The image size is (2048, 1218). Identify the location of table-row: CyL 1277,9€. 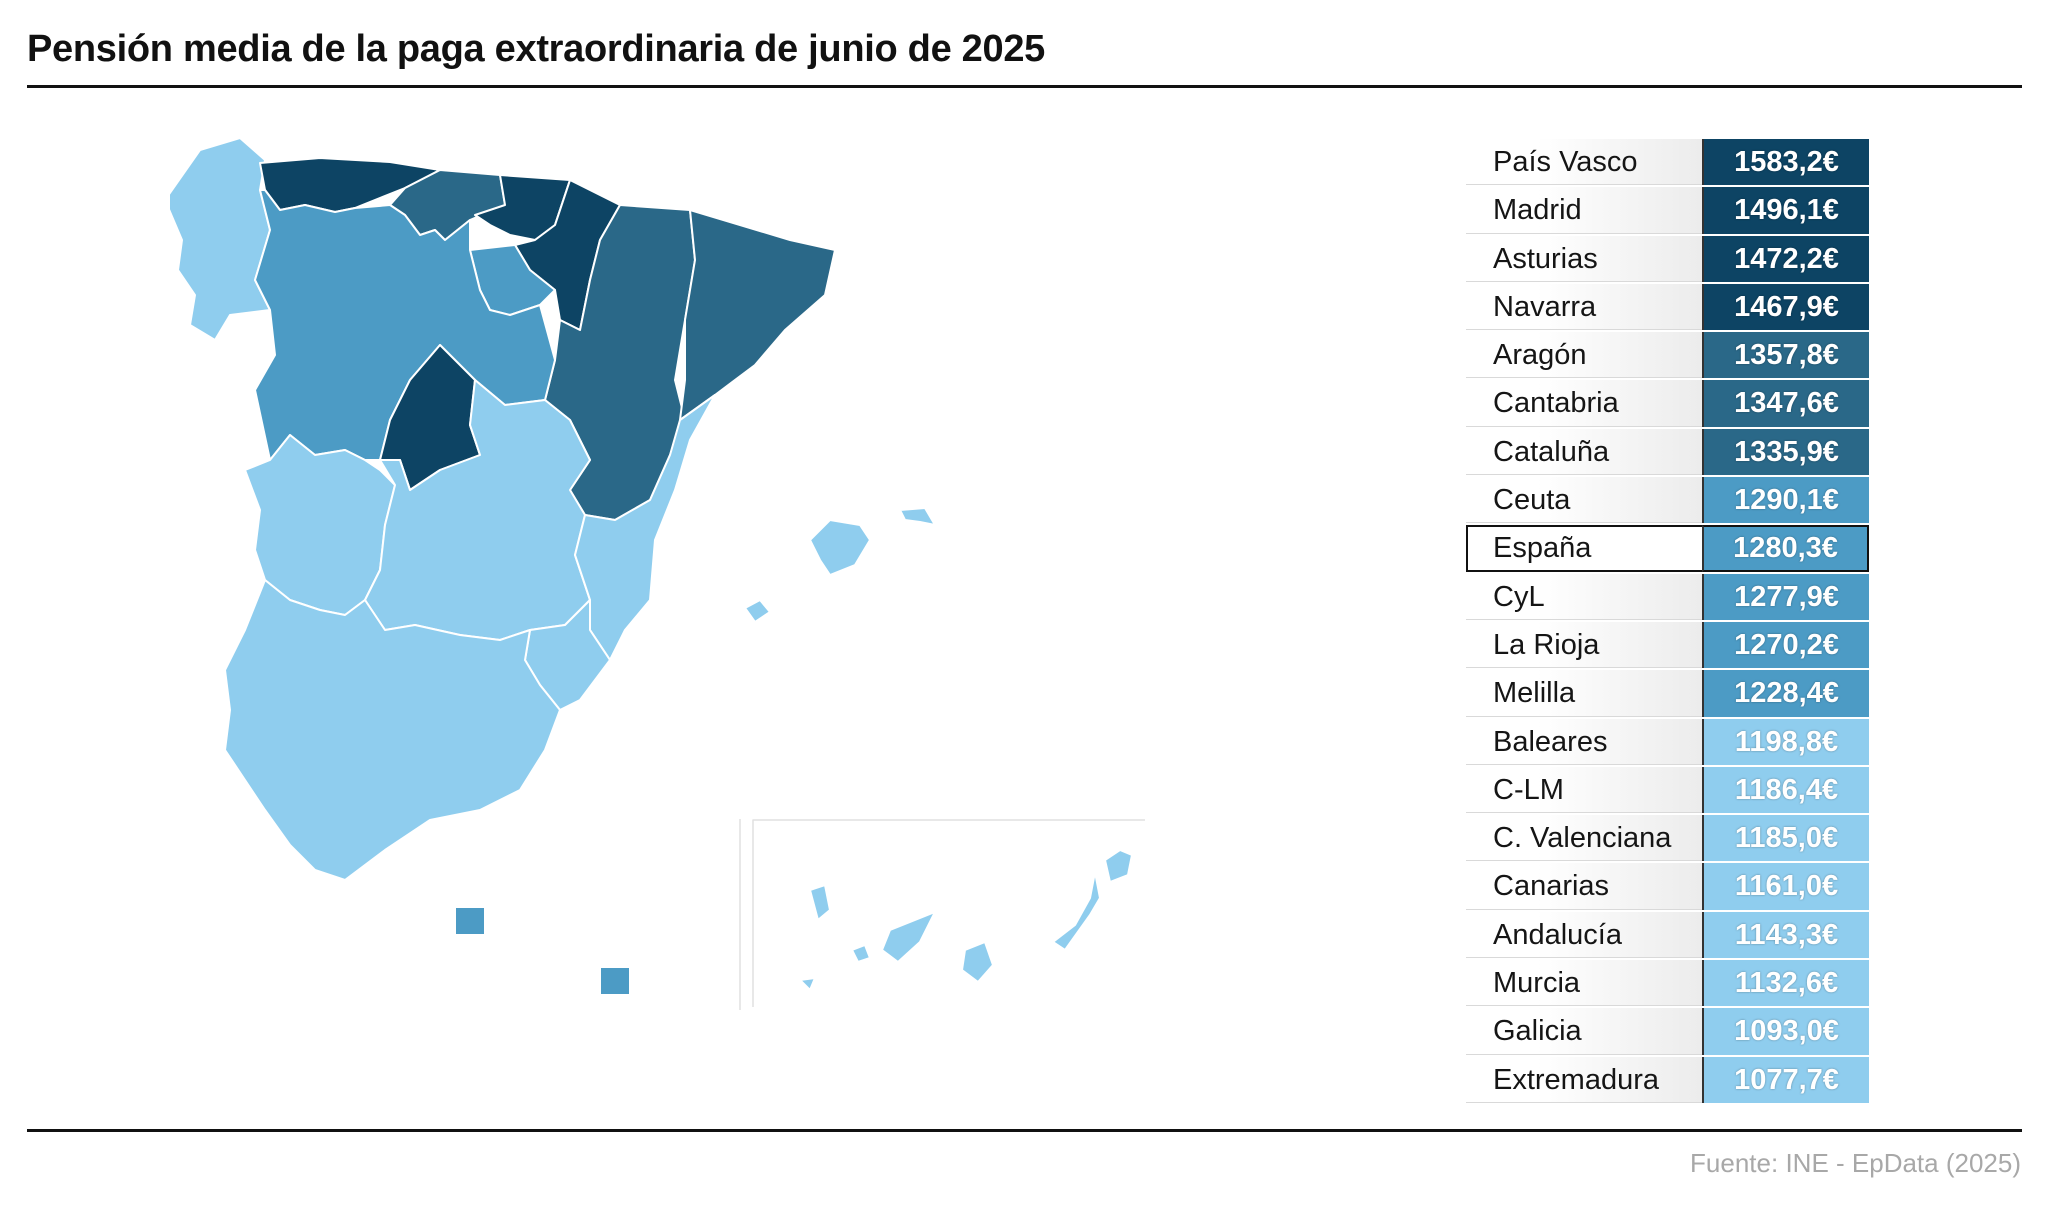
(1667, 597).